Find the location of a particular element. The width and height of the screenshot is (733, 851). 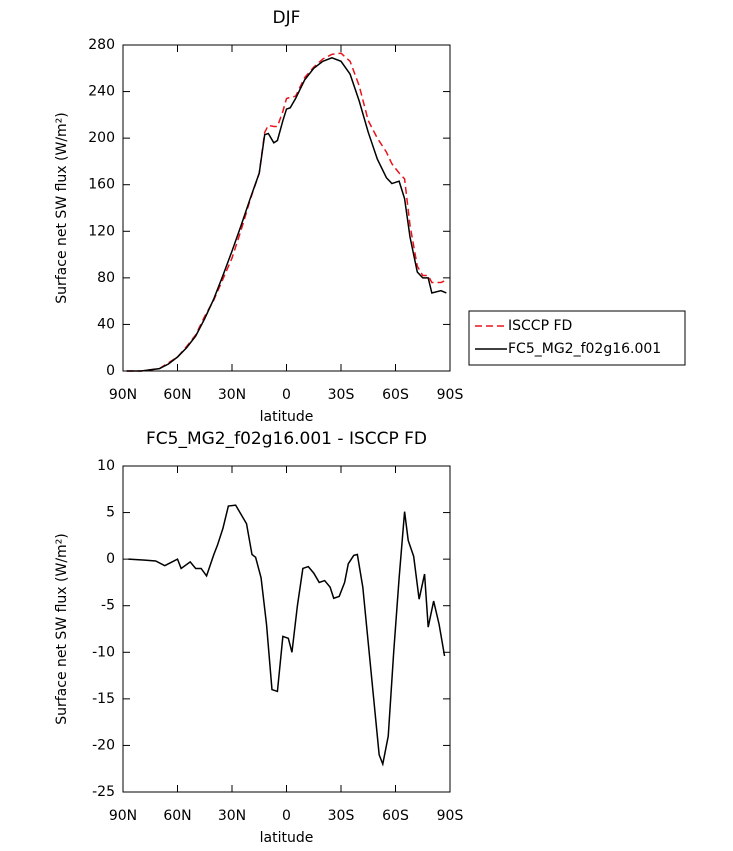

y-tick-label: 280 is located at coordinates (101, 45).